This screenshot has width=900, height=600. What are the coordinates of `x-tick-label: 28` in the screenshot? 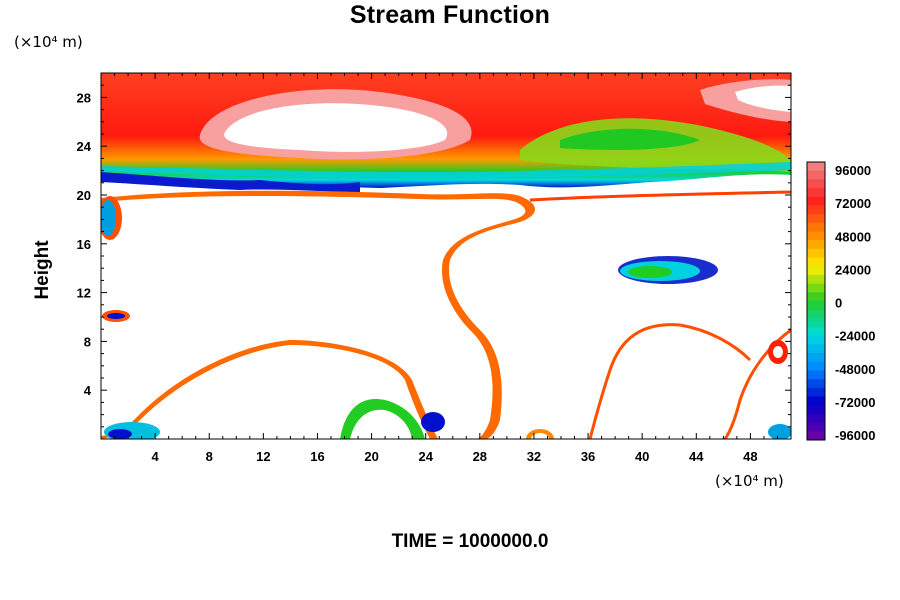 It's located at (480, 456).